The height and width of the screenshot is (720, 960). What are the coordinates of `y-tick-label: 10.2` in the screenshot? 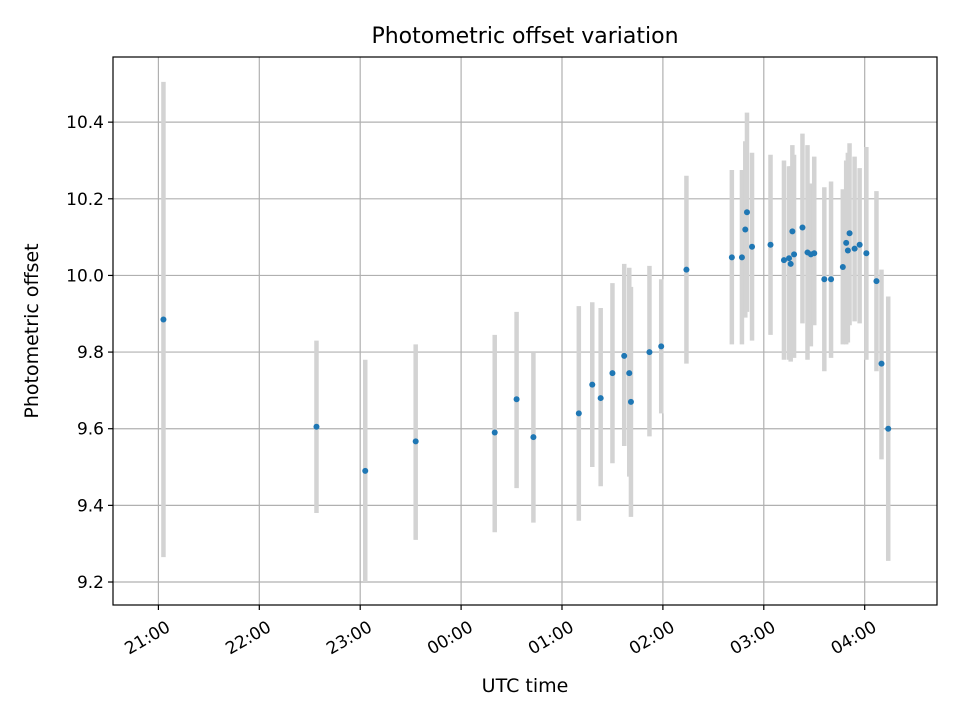 It's located at (85, 200).